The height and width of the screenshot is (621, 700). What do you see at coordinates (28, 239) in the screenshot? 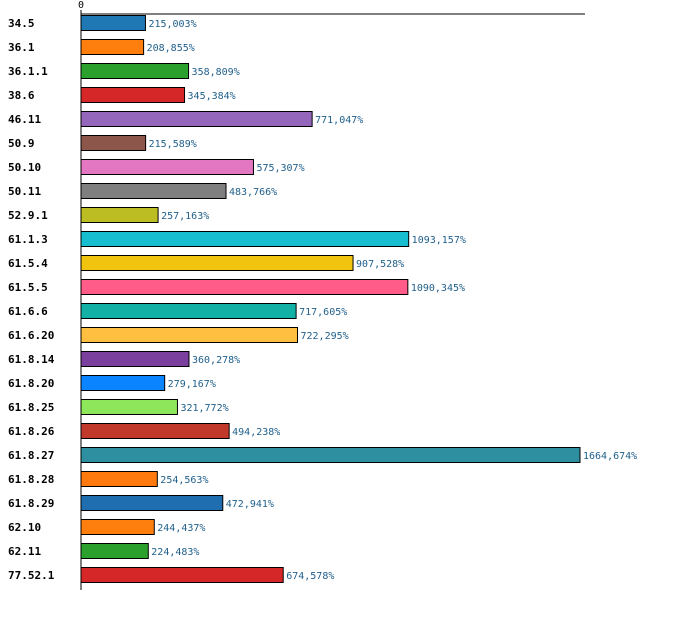
I see `category-label: 61.1.3` at bounding box center [28, 239].